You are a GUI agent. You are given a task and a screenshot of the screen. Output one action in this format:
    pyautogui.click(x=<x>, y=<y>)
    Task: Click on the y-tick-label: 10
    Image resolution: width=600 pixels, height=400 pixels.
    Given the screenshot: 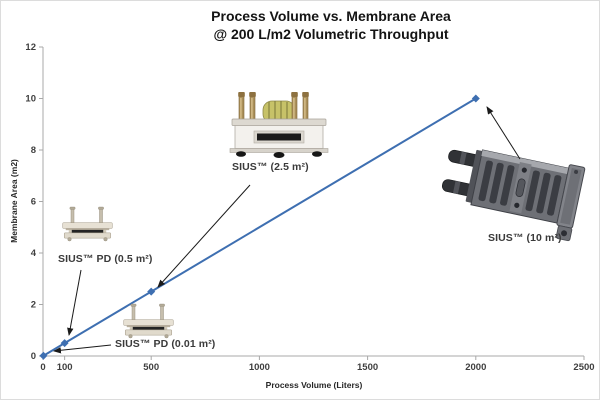 What is the action you would take?
    pyautogui.click(x=30, y=99)
    